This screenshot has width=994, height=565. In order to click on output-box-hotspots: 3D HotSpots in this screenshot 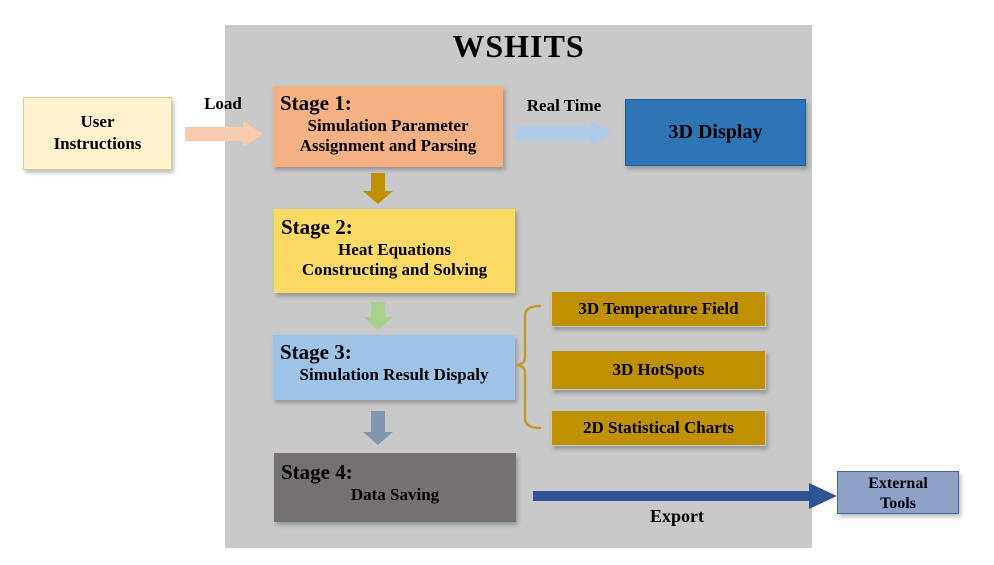, I will do `click(658, 370)`.